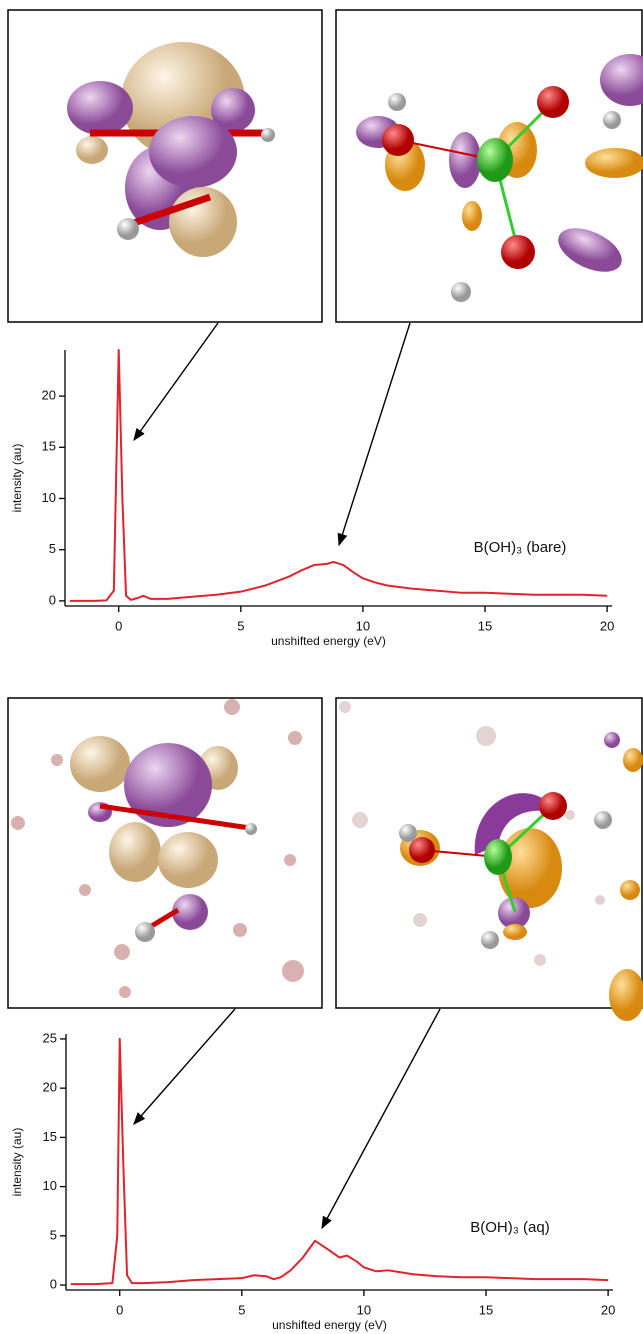 This screenshot has height=1334, width=643. I want to click on annotation: B(OH)₃ (bare), so click(520, 547).